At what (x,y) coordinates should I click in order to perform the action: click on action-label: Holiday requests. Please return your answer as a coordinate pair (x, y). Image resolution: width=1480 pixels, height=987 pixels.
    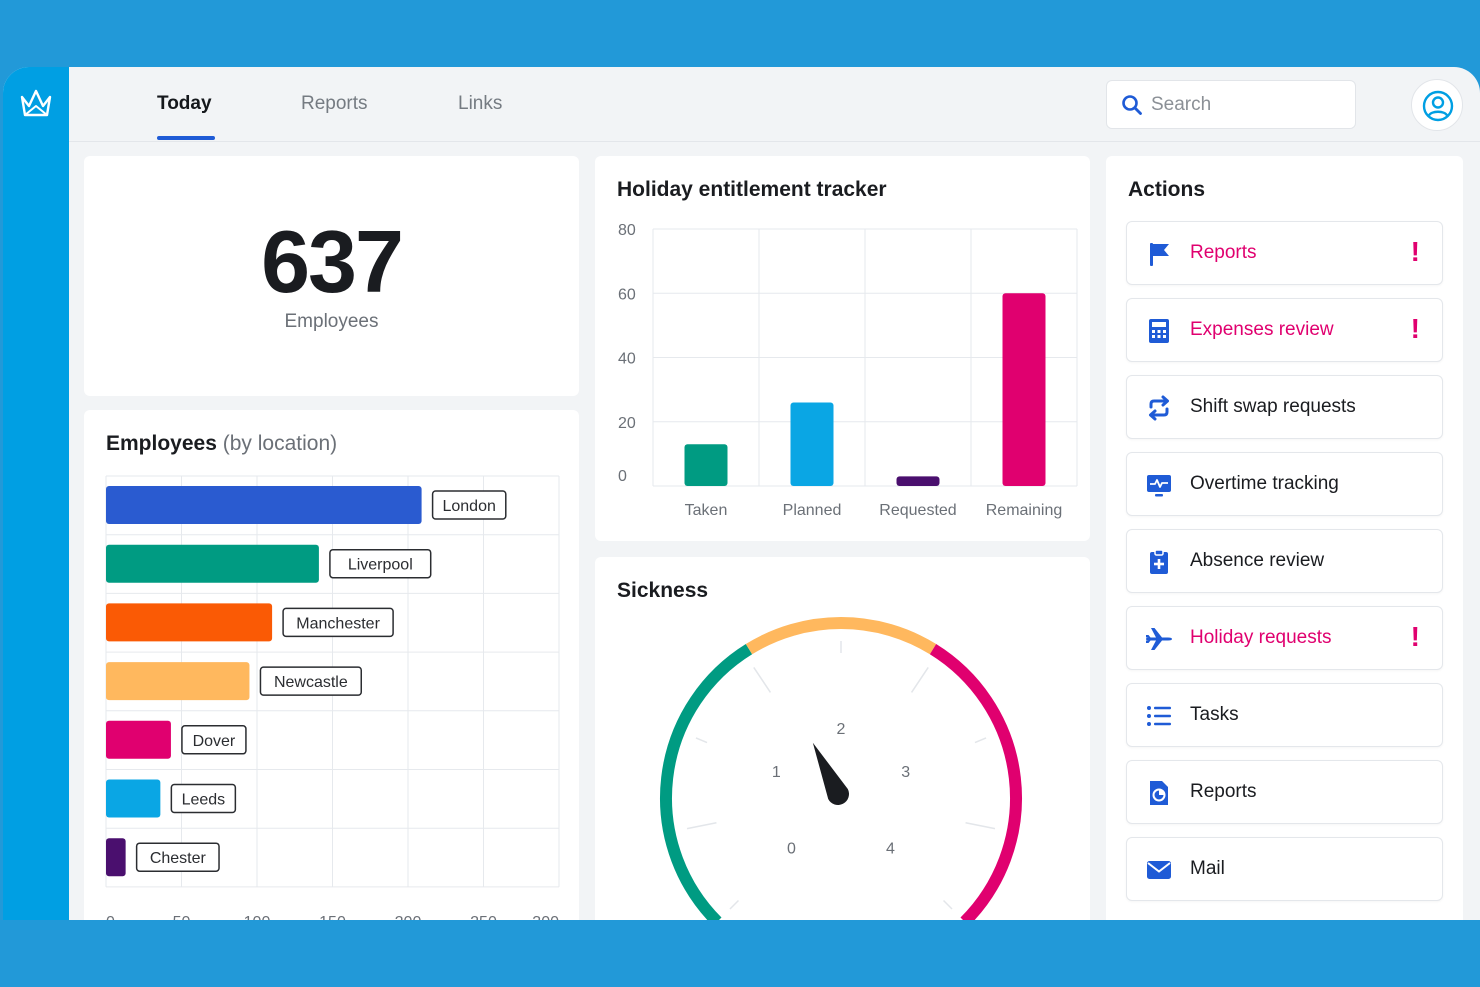
    Looking at the image, I should click on (1261, 637).